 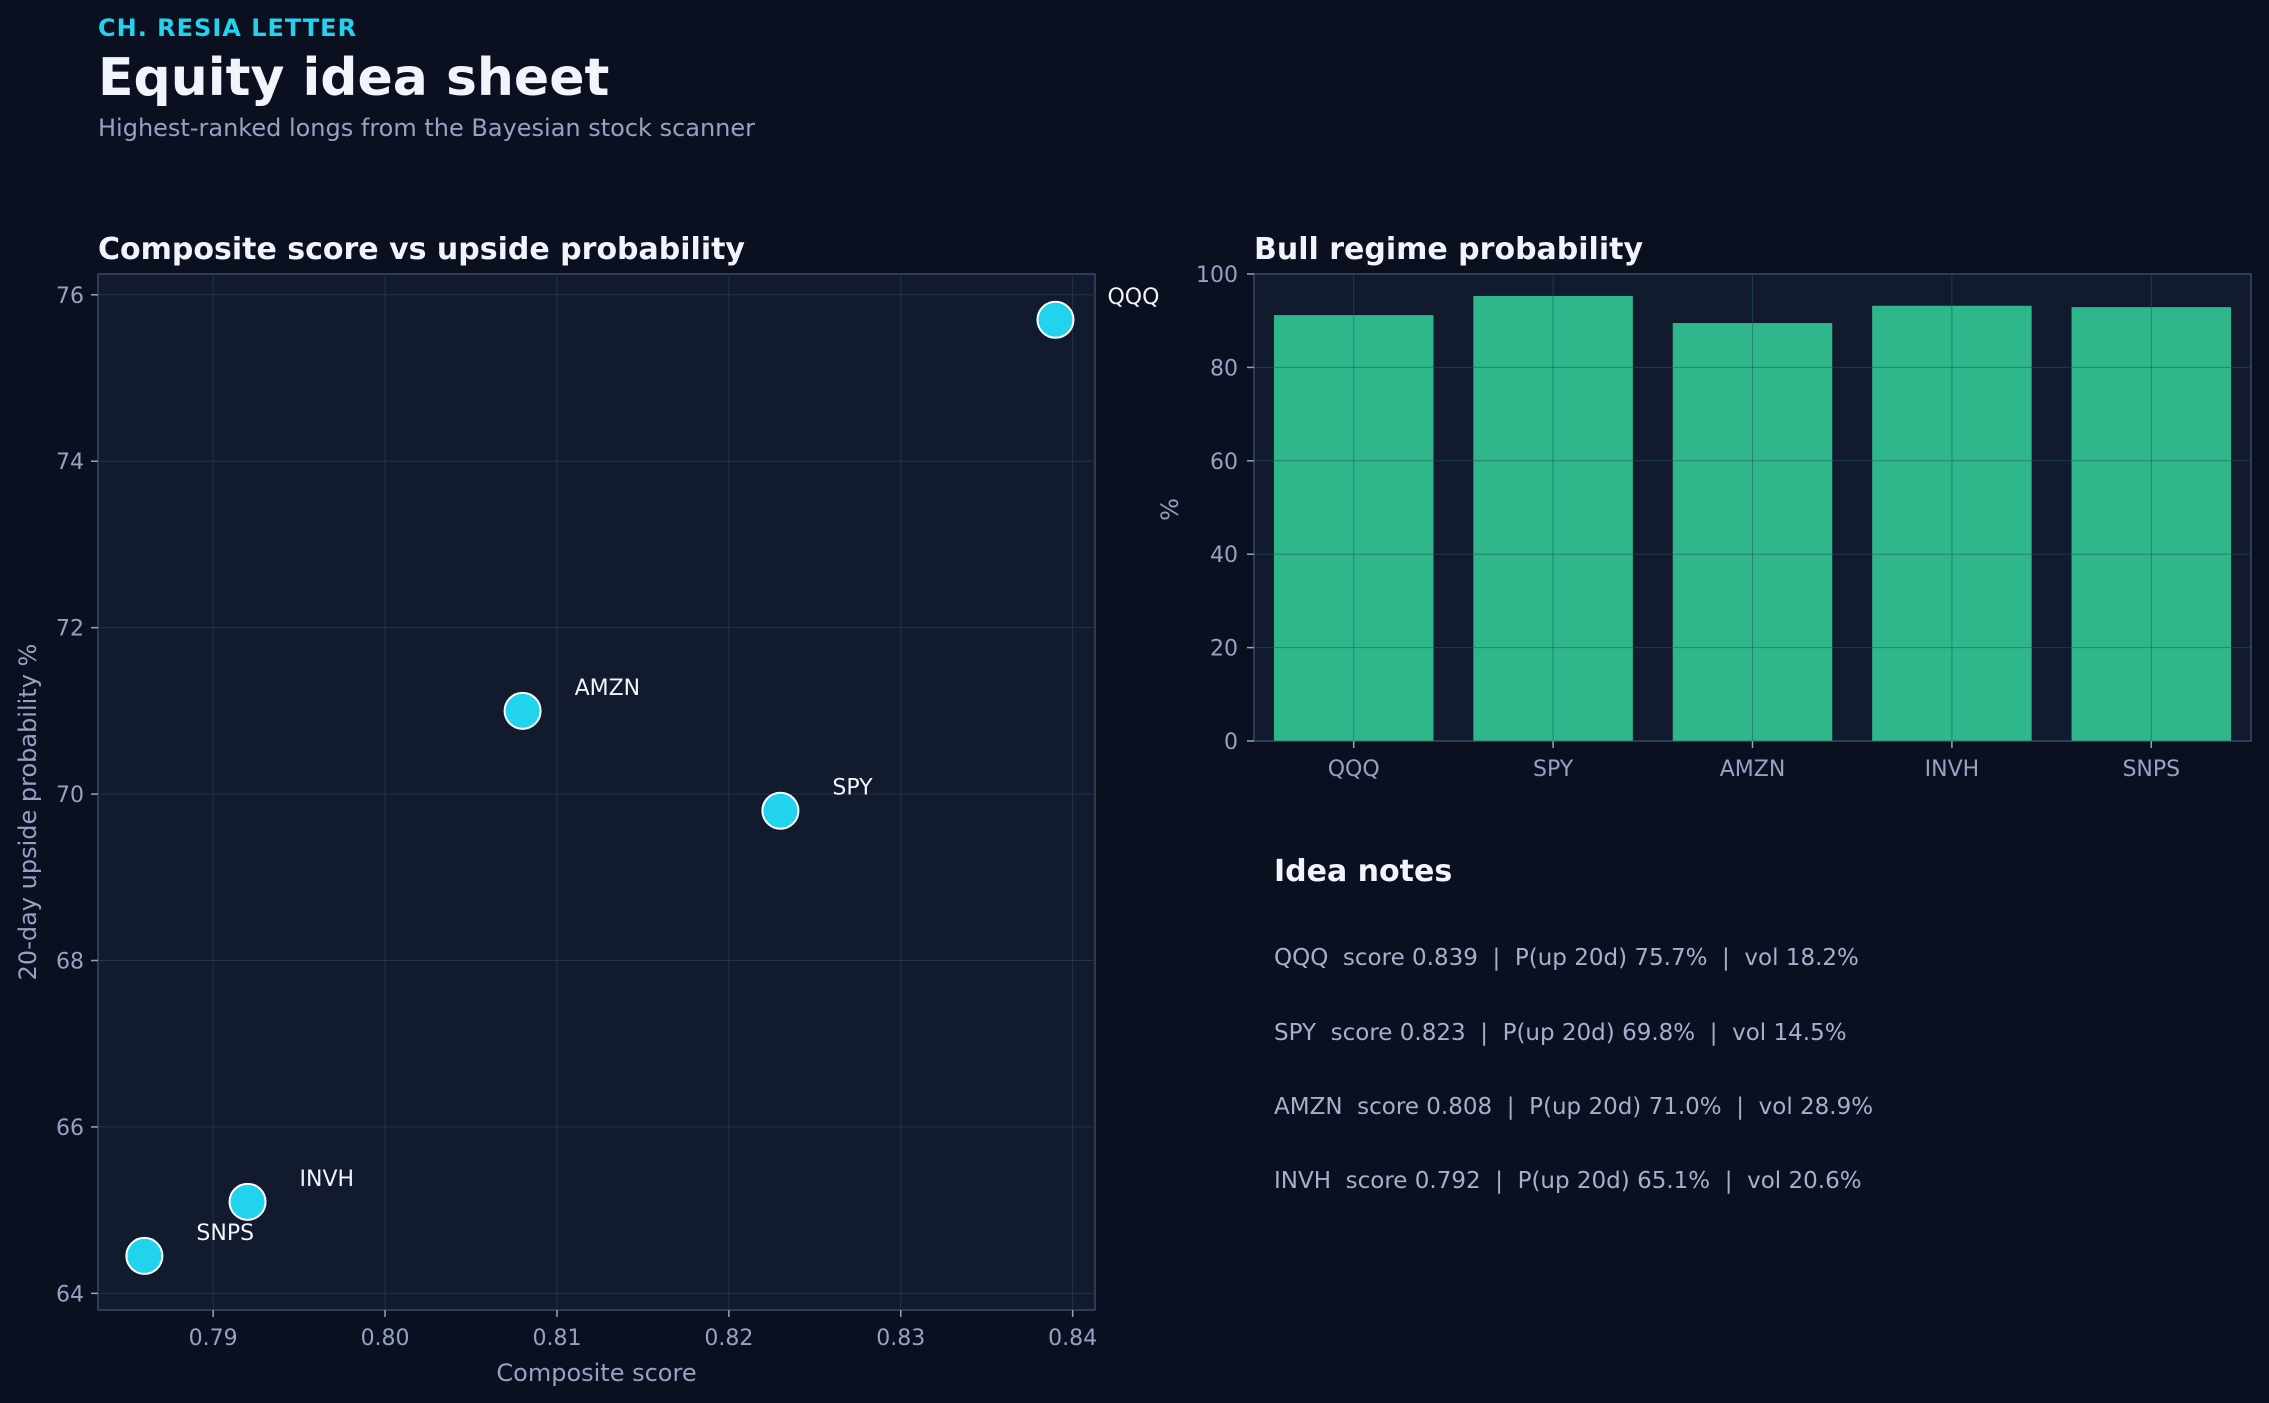 I want to click on point-label: SNPS, so click(x=225, y=1233).